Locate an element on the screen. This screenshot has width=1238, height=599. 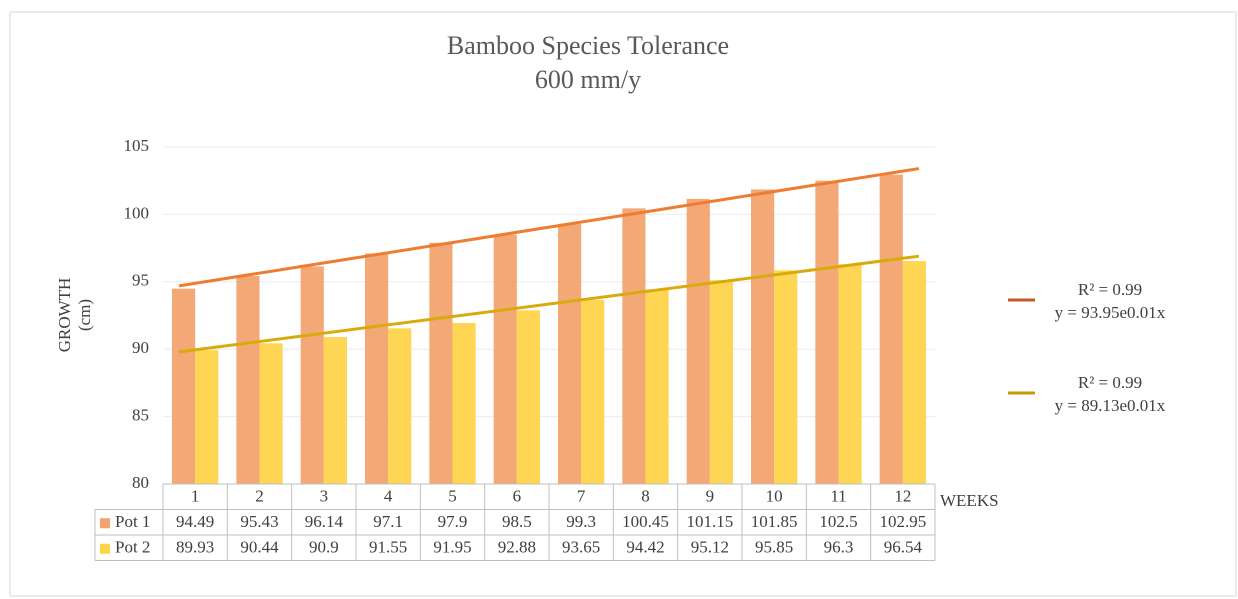
legend-equation: y = 93.95e0.01x is located at coordinates (1110, 312).